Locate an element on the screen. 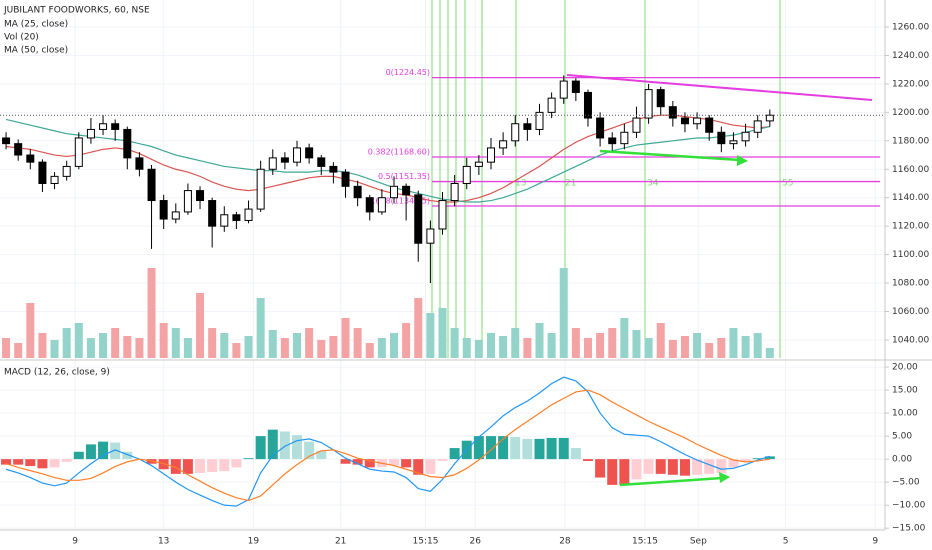  y-tick-label: 1040.00 is located at coordinates (910, 340).